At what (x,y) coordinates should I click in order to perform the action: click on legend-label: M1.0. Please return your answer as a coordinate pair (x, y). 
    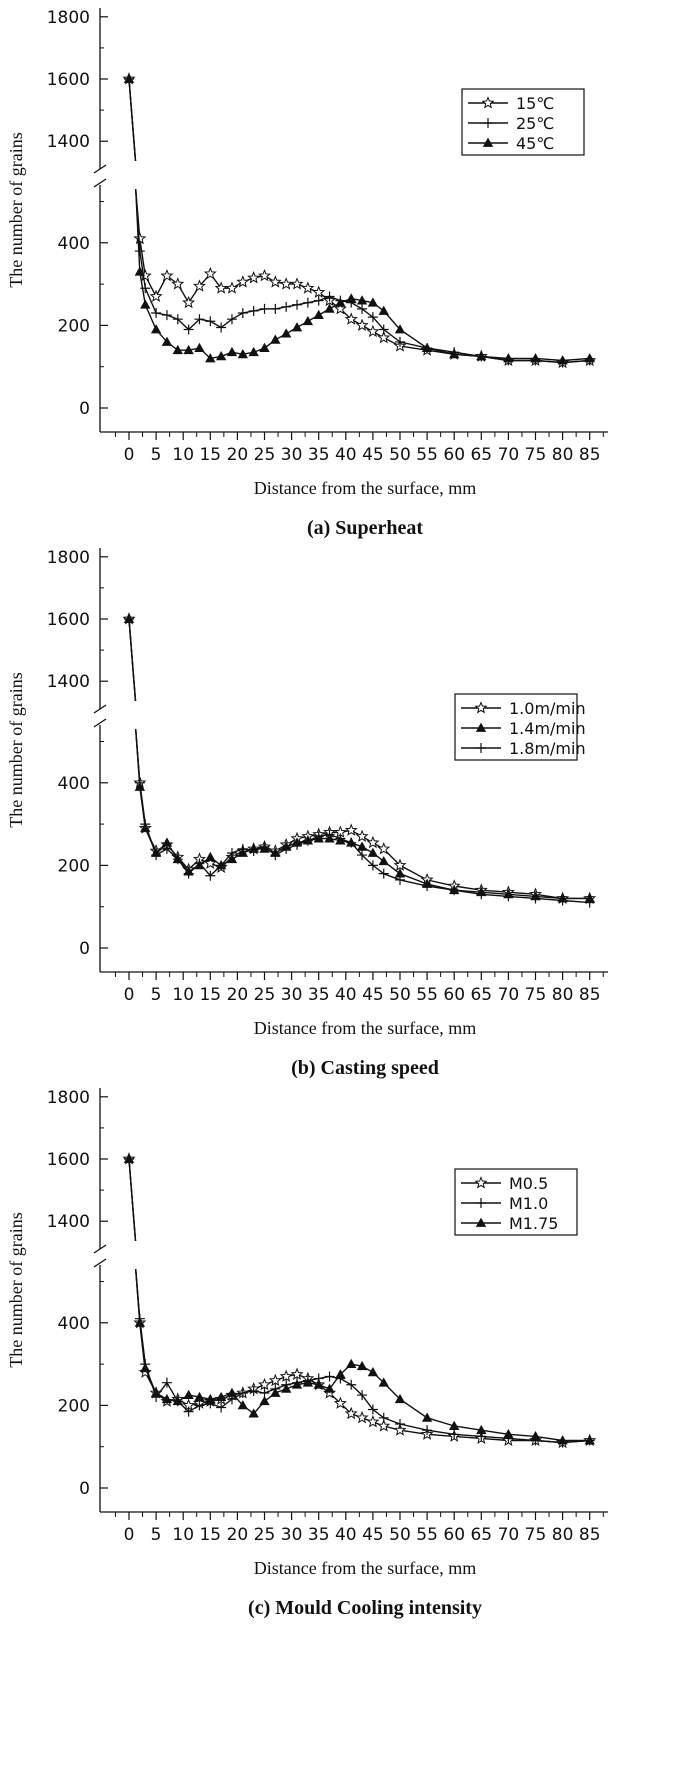
    Looking at the image, I should click on (528, 1203).